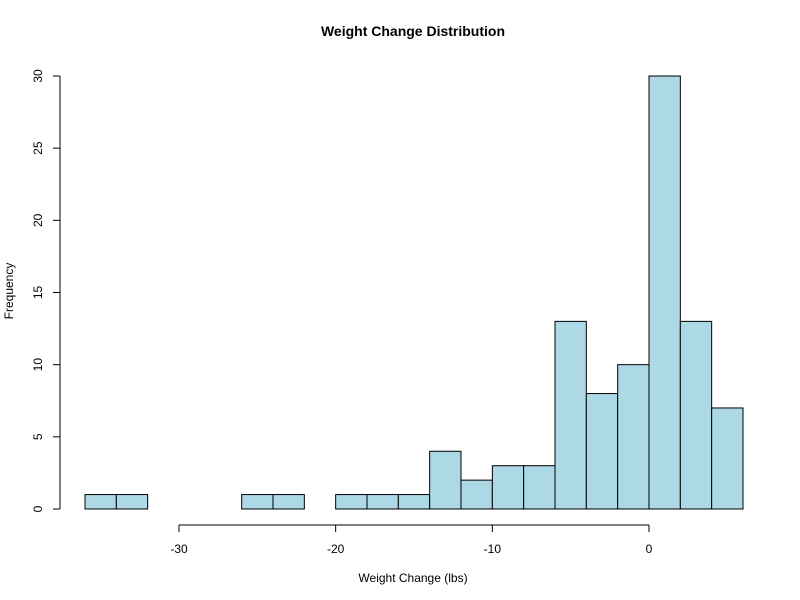 This screenshot has height=600, width=800. Describe the element at coordinates (38, 148) in the screenshot. I see `y-tick-label-5: 25` at that location.